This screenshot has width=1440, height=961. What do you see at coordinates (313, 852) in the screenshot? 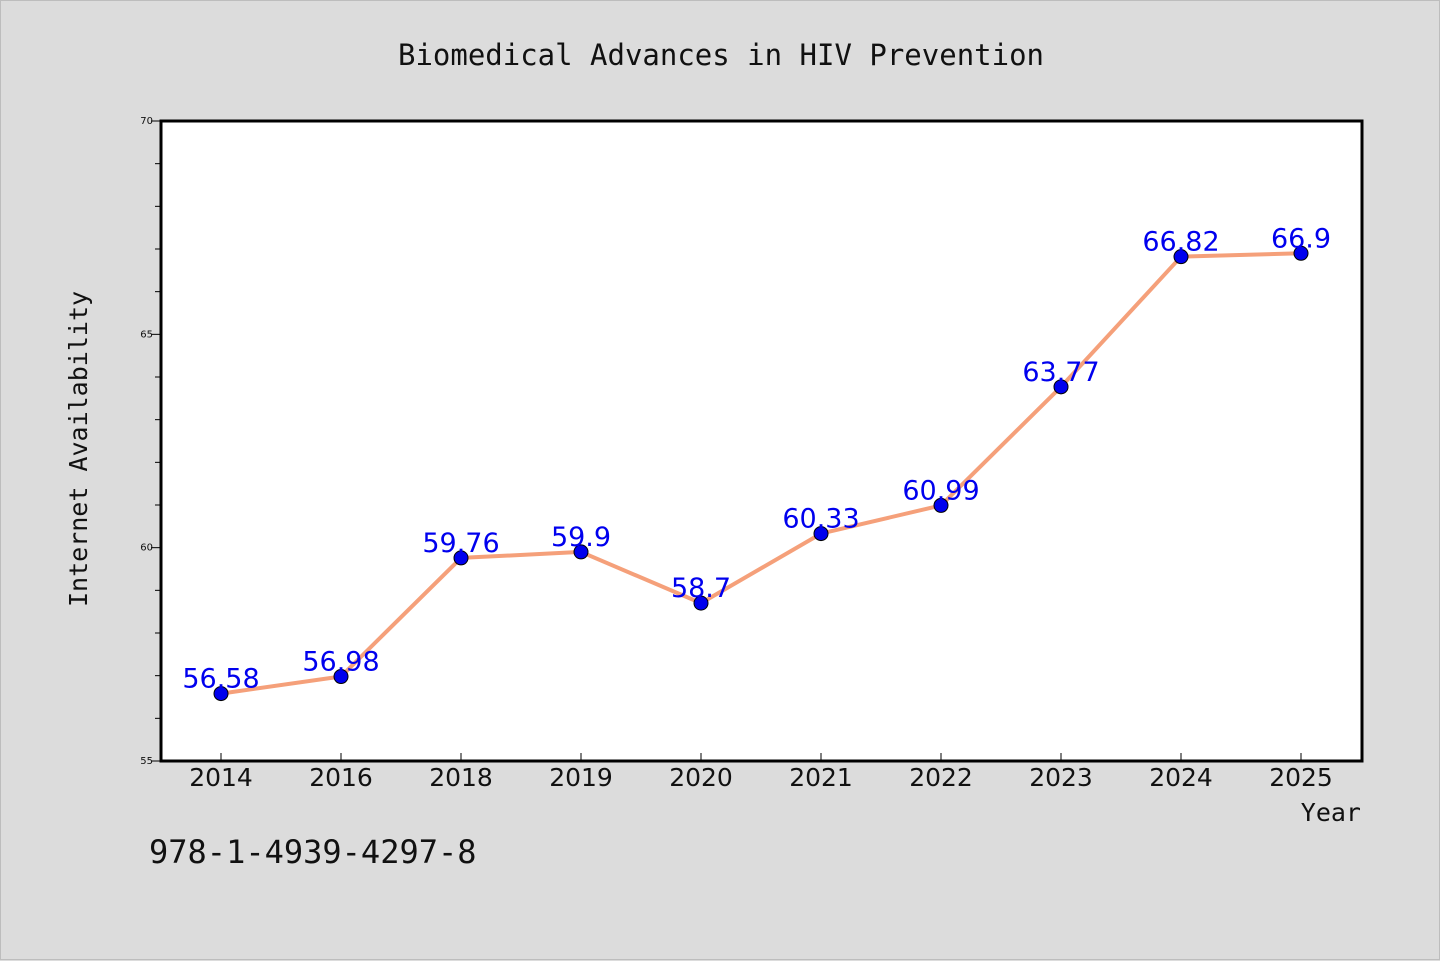
I see `isbn-text: 978-1-4939-4297-8` at bounding box center [313, 852].